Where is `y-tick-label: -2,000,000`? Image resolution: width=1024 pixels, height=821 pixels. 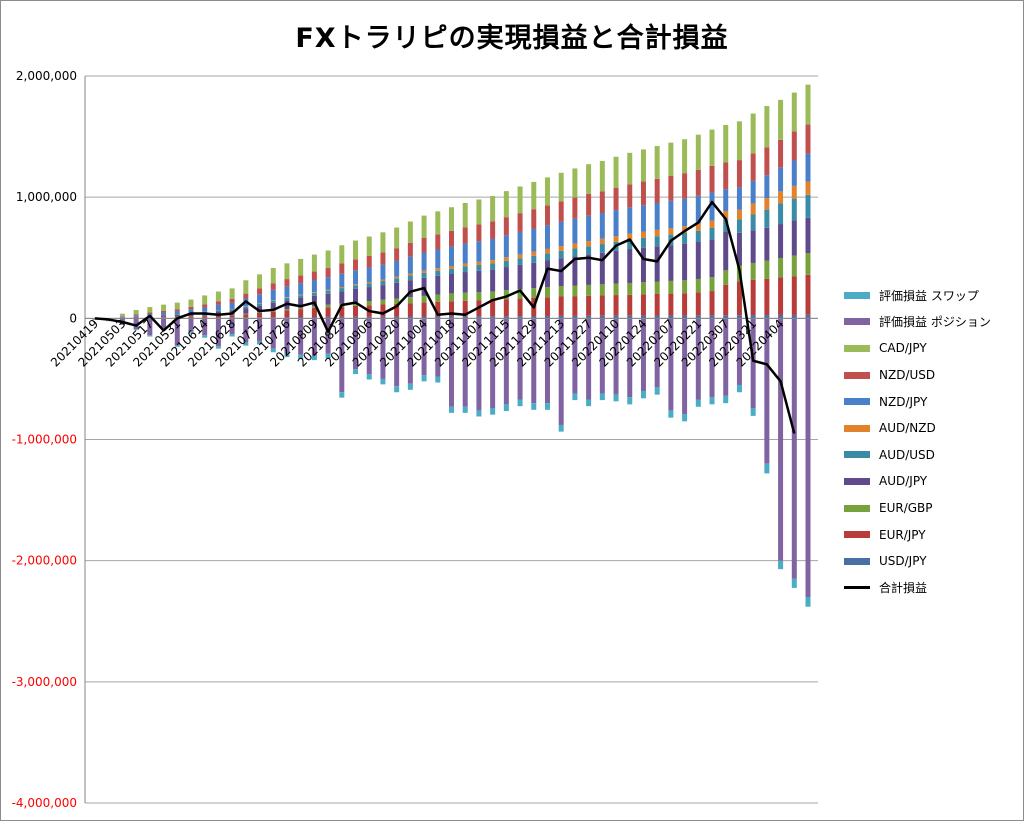 y-tick-label: -2,000,000 is located at coordinates (44, 561).